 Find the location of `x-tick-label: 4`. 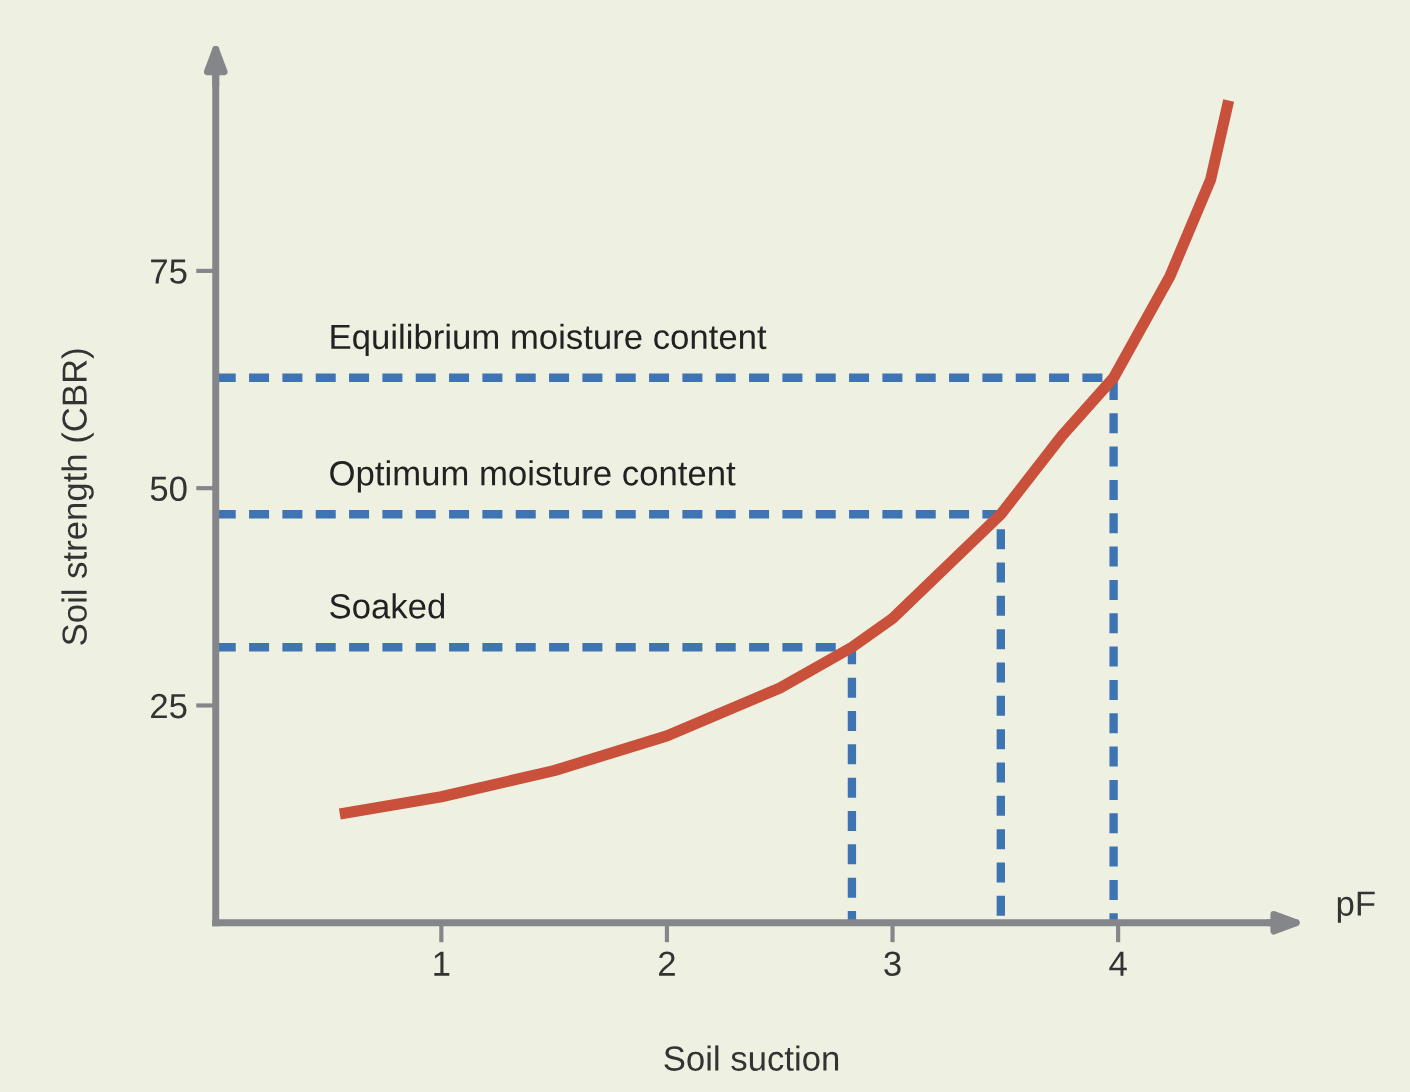

x-tick-label: 4 is located at coordinates (1118, 963).